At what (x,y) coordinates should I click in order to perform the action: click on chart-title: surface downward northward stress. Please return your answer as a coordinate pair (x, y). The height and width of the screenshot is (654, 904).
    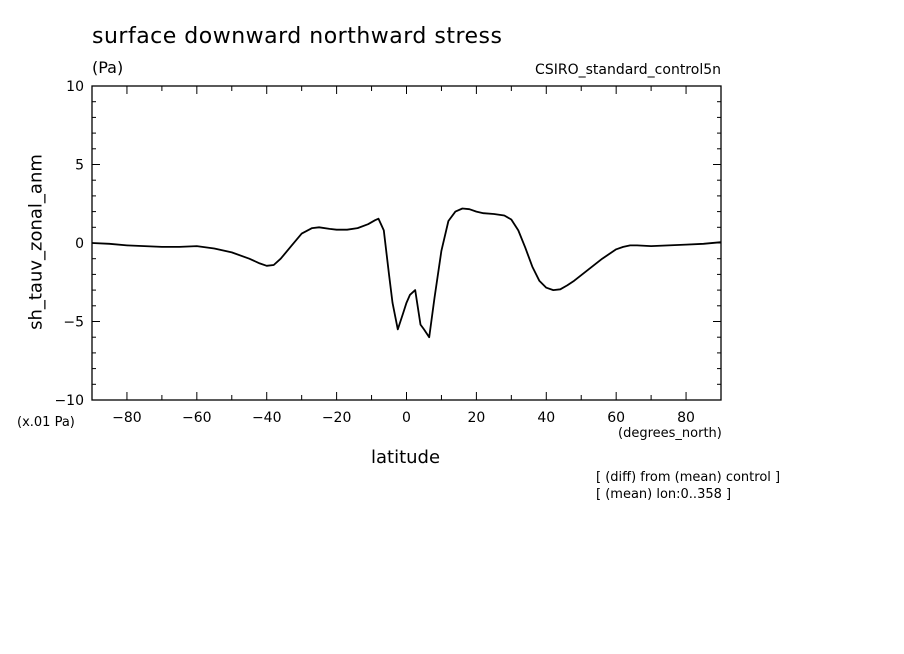
    Looking at the image, I should click on (297, 36).